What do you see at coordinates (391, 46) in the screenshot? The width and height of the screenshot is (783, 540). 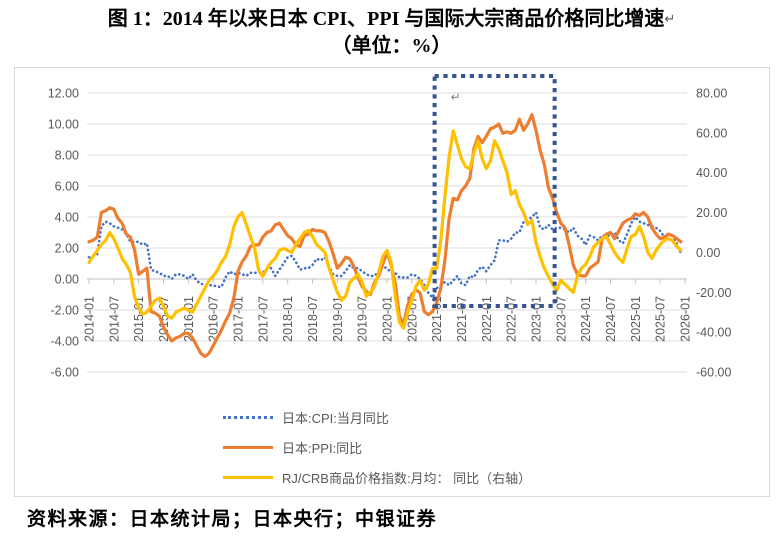 I see `figure-title-unit: （单位：%）` at bounding box center [391, 46].